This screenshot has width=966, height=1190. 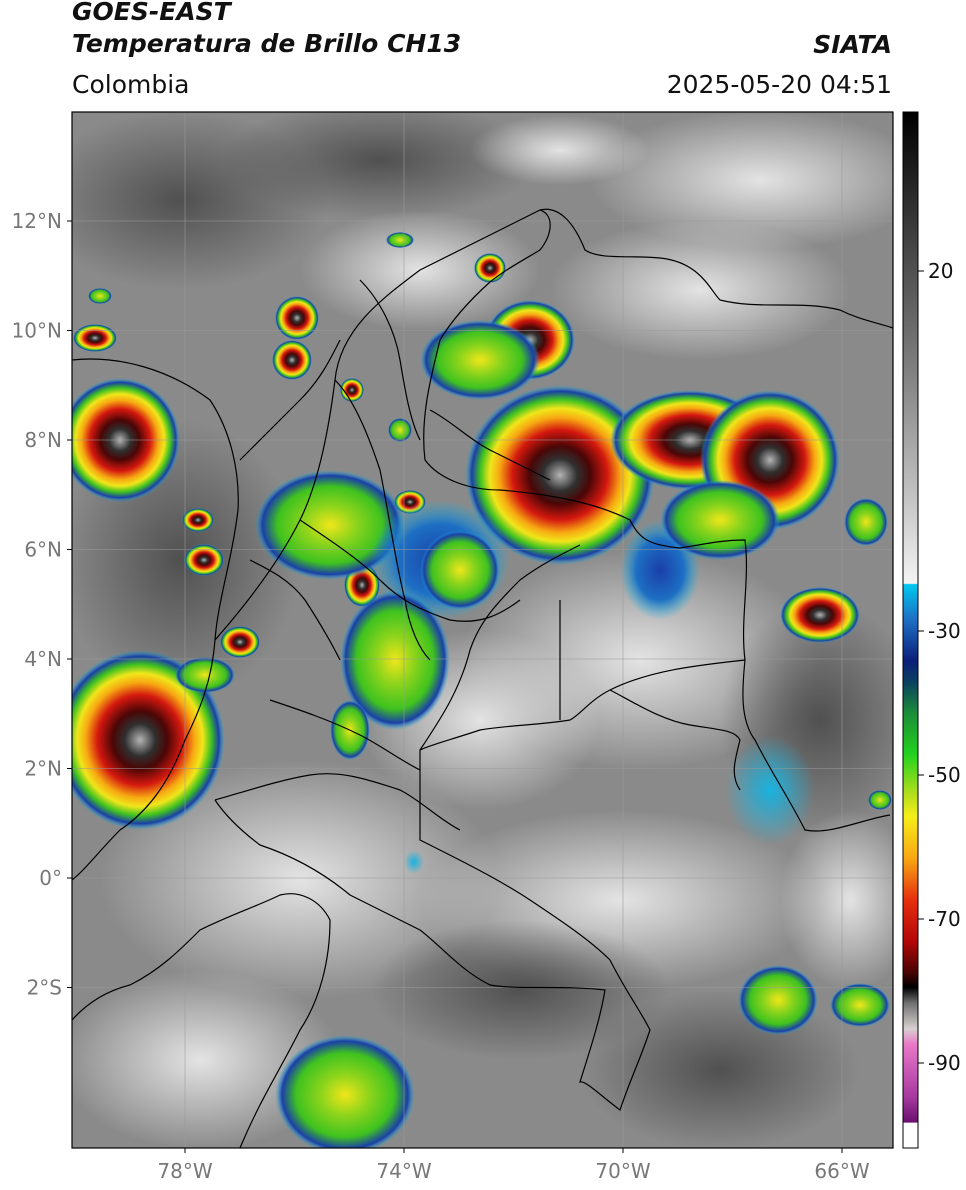 I want to click on colorbar-label: -70, so click(x=944, y=919).